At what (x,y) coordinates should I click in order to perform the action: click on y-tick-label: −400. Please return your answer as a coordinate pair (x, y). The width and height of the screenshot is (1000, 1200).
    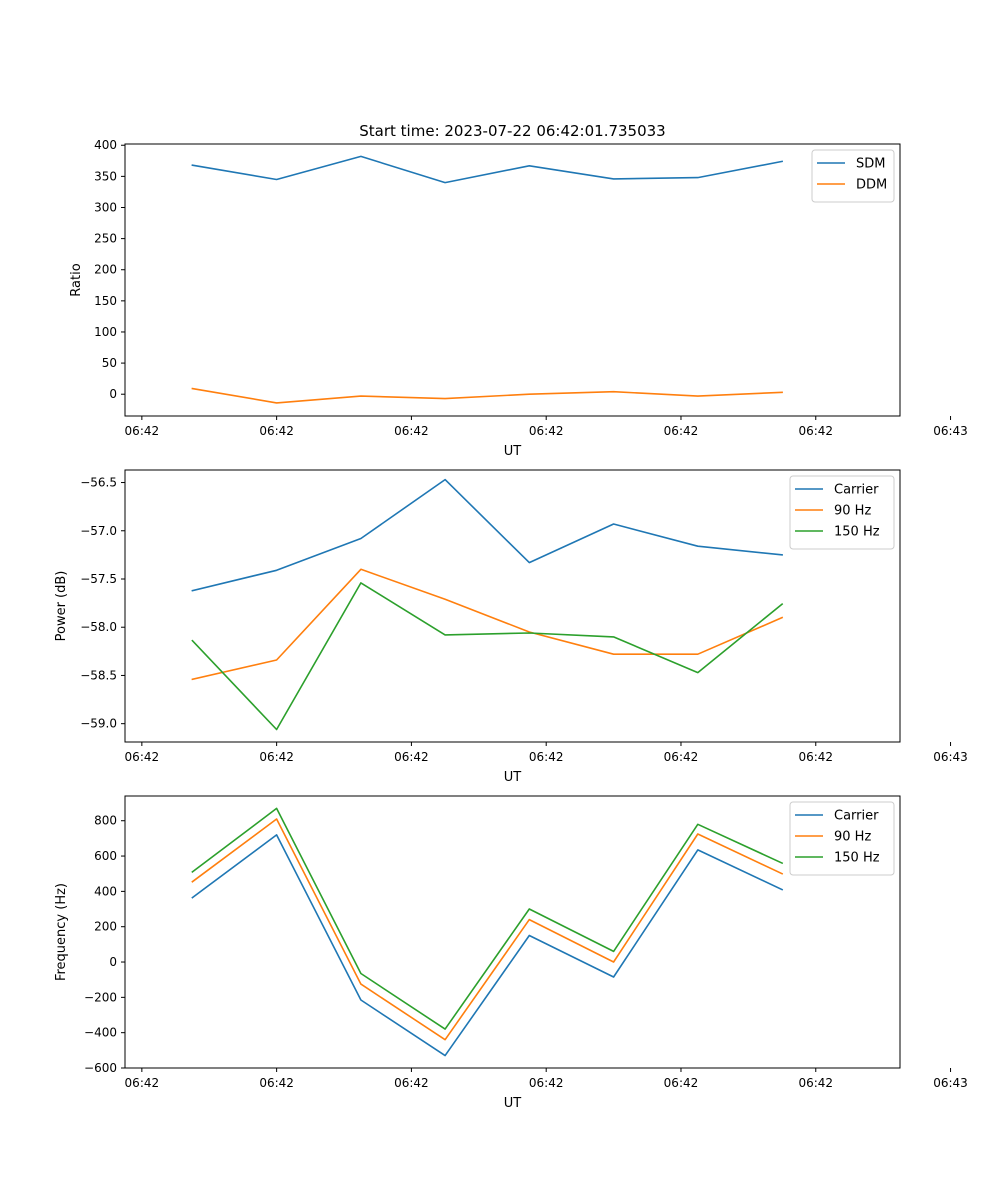
    Looking at the image, I should click on (100, 1033).